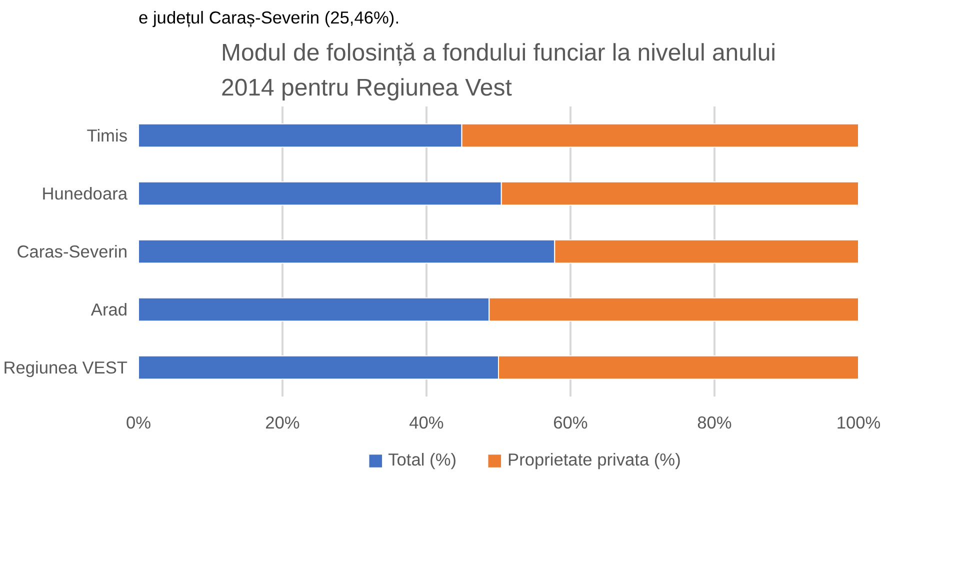  Describe the element at coordinates (269, 18) in the screenshot. I see `text: e județul Caraș-Severin (25,46%).` at that location.